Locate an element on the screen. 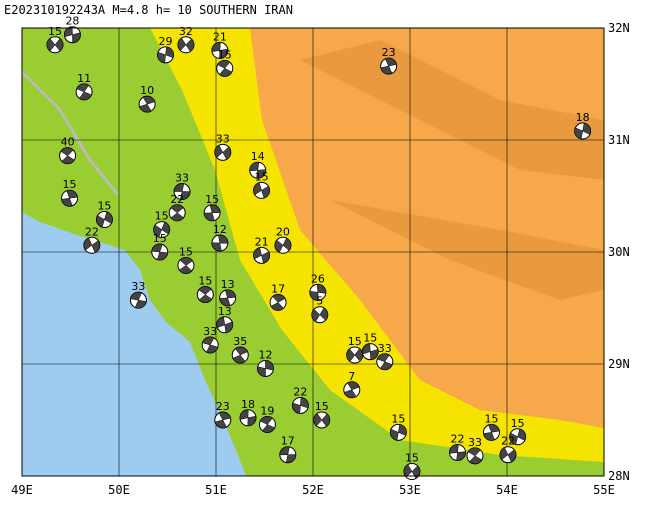 The height and width of the screenshot is (505, 649). depth-label: 5 is located at coordinates (319, 301).